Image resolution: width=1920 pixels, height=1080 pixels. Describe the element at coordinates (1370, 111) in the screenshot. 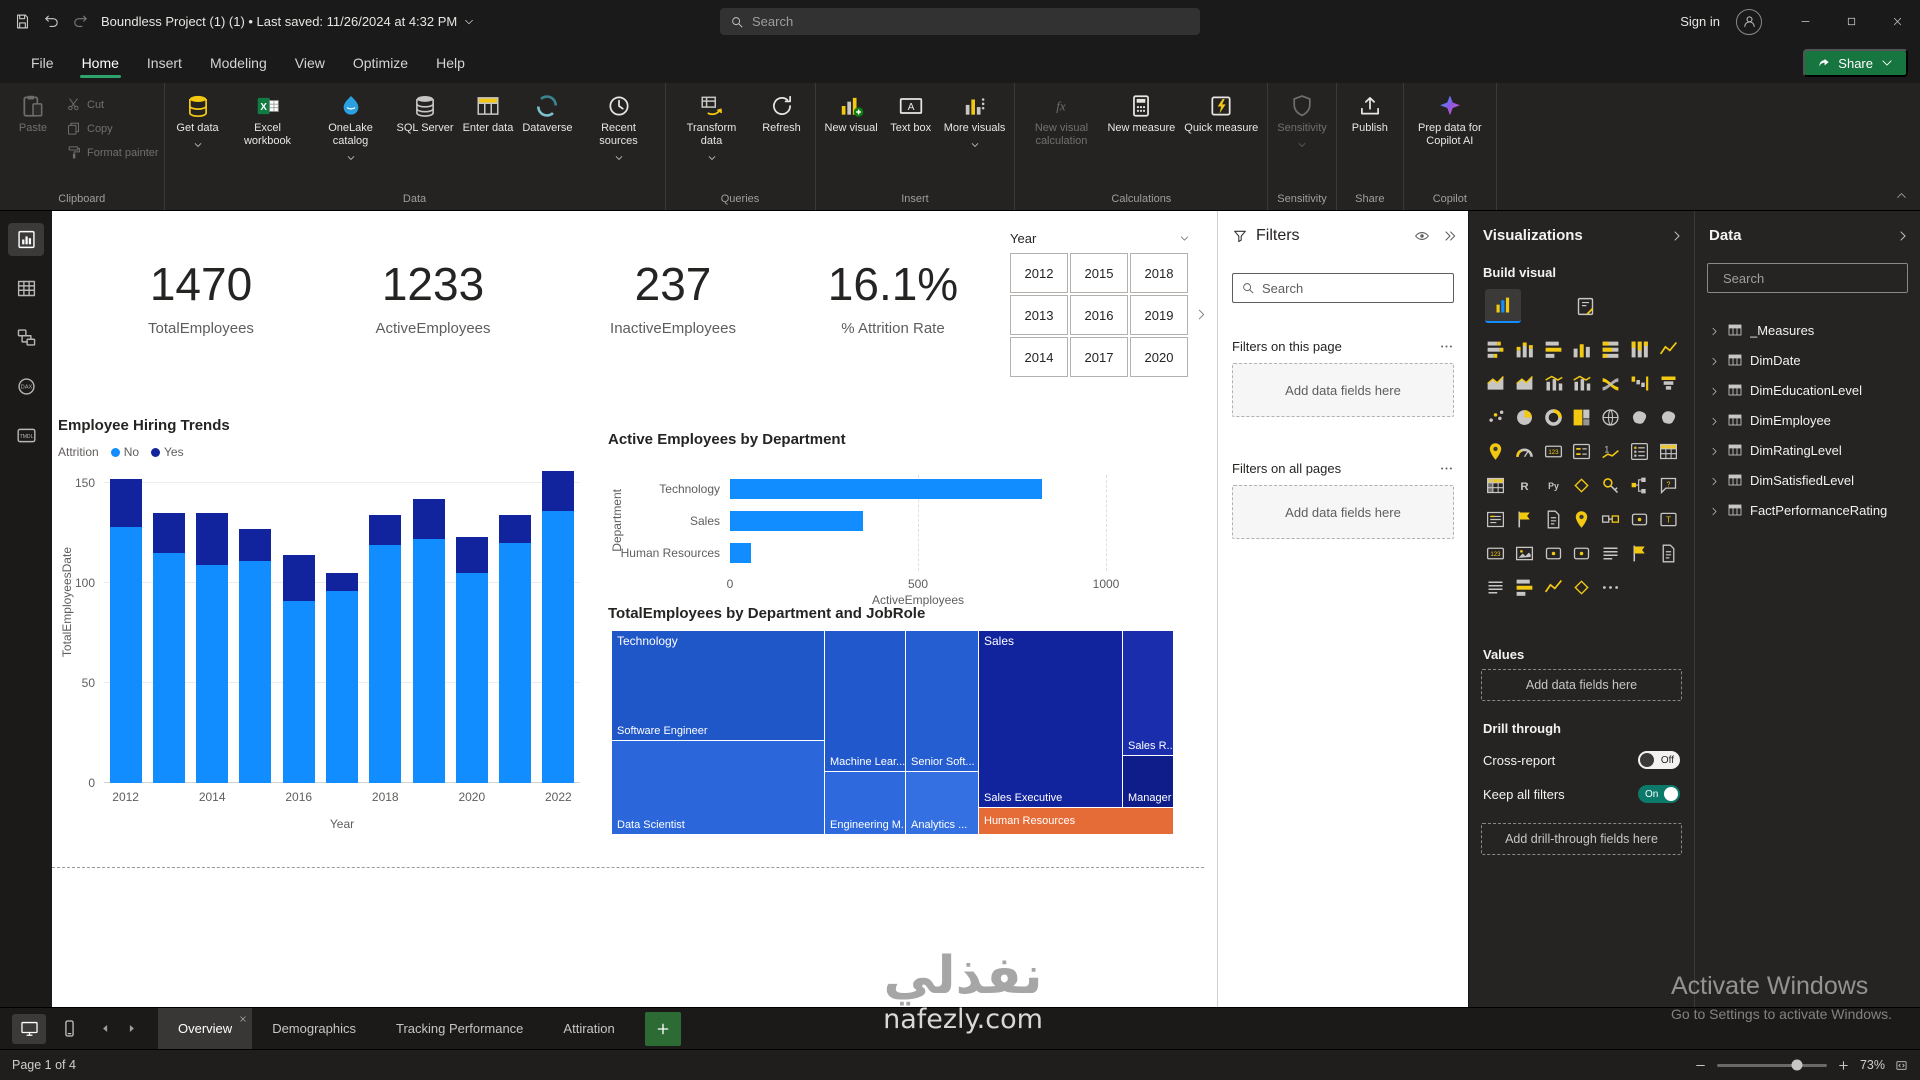

I see `ribbon-publish-button: Publish` at that location.